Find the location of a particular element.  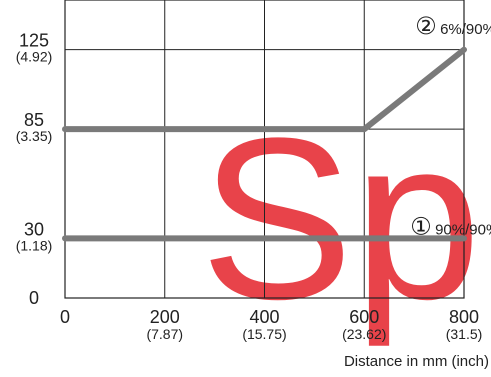

x-tick-label-0: 0 is located at coordinates (65, 317).